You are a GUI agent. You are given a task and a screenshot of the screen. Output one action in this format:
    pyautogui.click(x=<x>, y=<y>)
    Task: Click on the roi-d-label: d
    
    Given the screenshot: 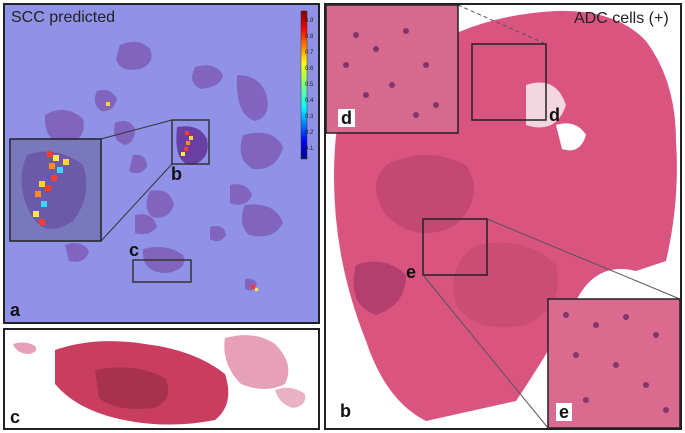 What is the action you would take?
    pyautogui.click(x=554, y=115)
    